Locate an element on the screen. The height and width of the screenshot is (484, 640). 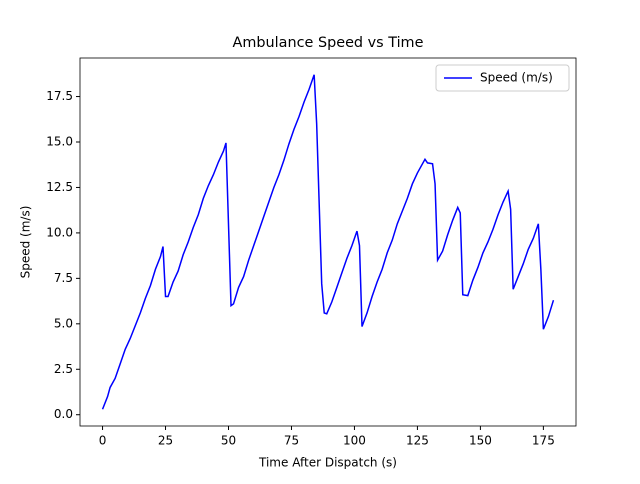
y-tick-label: 12.5 is located at coordinates (59, 187).